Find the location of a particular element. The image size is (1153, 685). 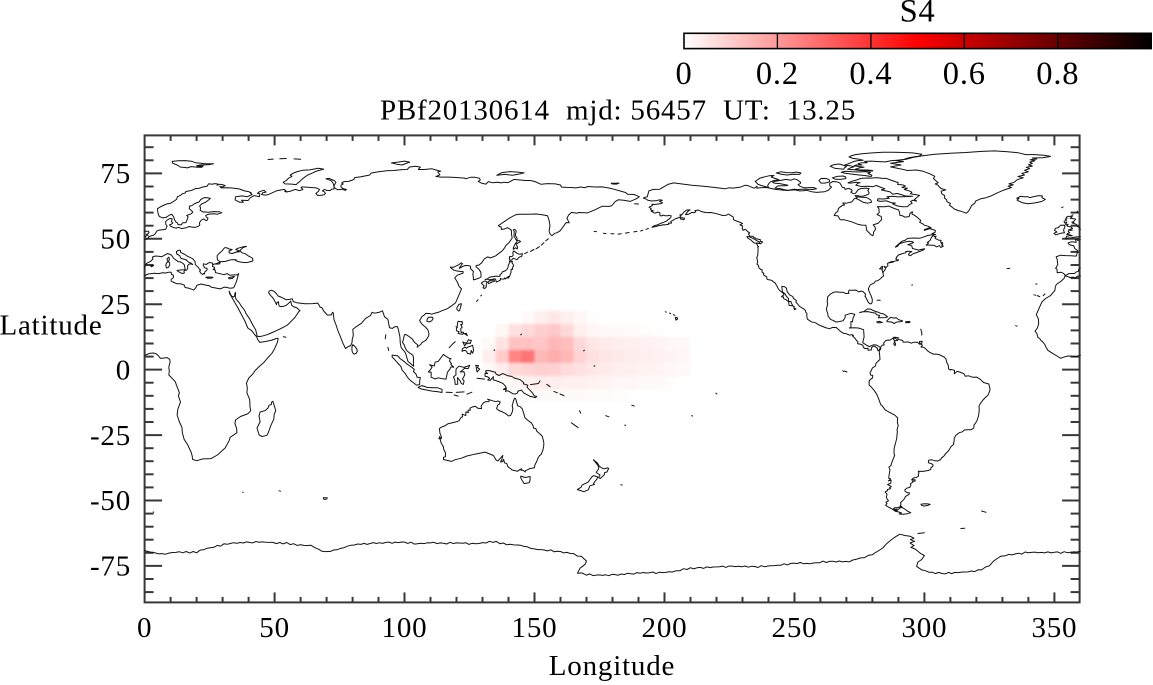

svg-text: 100 is located at coordinates (405, 628).